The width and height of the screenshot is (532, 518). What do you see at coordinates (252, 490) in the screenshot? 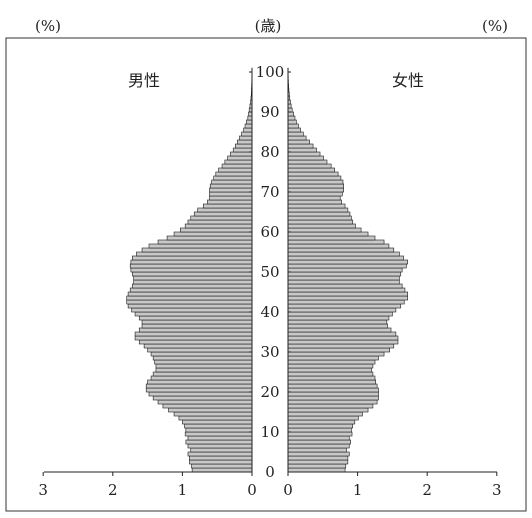
I see `male-axis-tick-label: 0` at bounding box center [252, 490].